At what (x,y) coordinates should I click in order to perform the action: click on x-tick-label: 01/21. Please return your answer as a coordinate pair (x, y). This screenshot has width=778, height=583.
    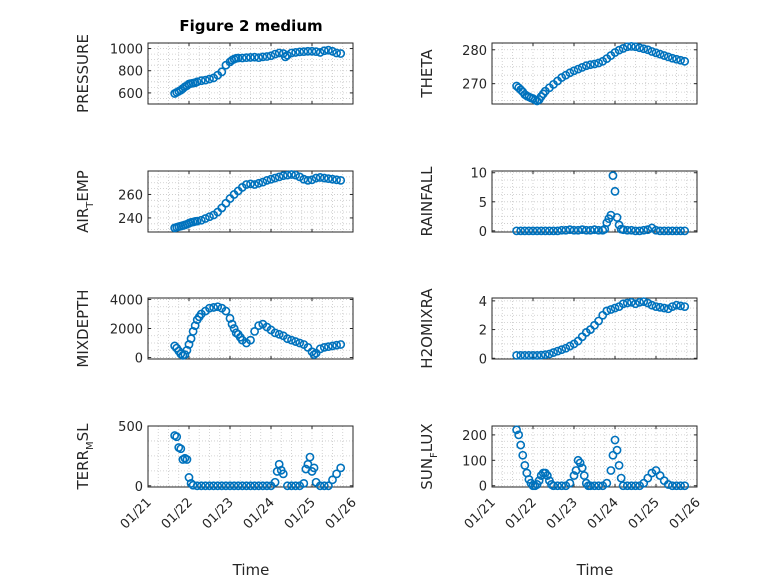
    Looking at the image, I should click on (136, 513).